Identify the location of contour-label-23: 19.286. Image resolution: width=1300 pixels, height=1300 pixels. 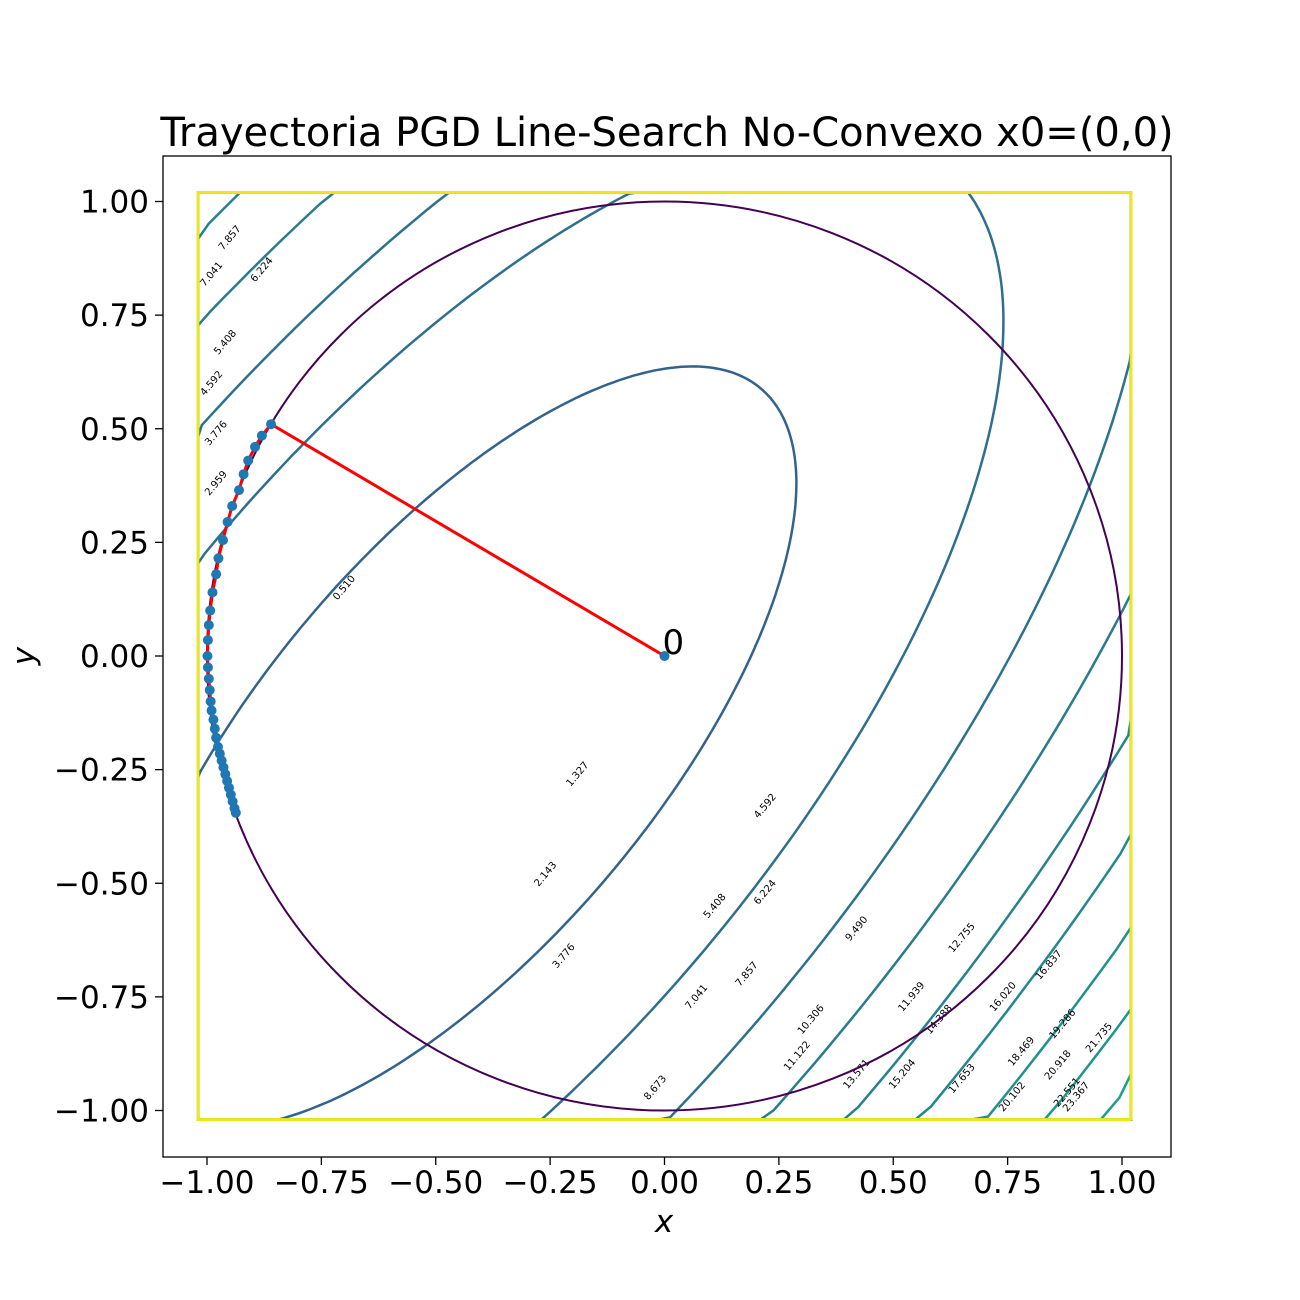
(1062, 1025).